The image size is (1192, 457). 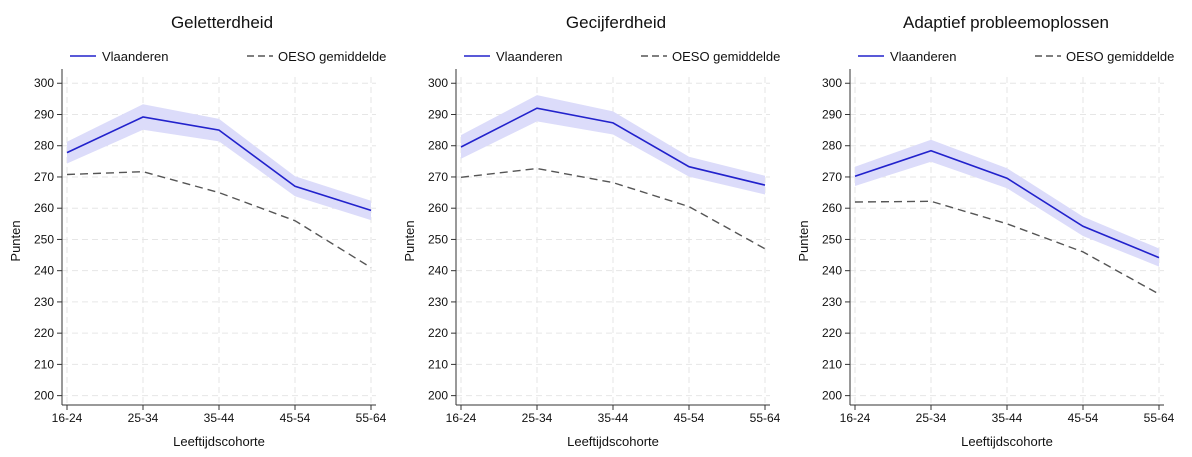 What do you see at coordinates (616, 22) in the screenshot?
I see `chart-title: Gecijferdheid` at bounding box center [616, 22].